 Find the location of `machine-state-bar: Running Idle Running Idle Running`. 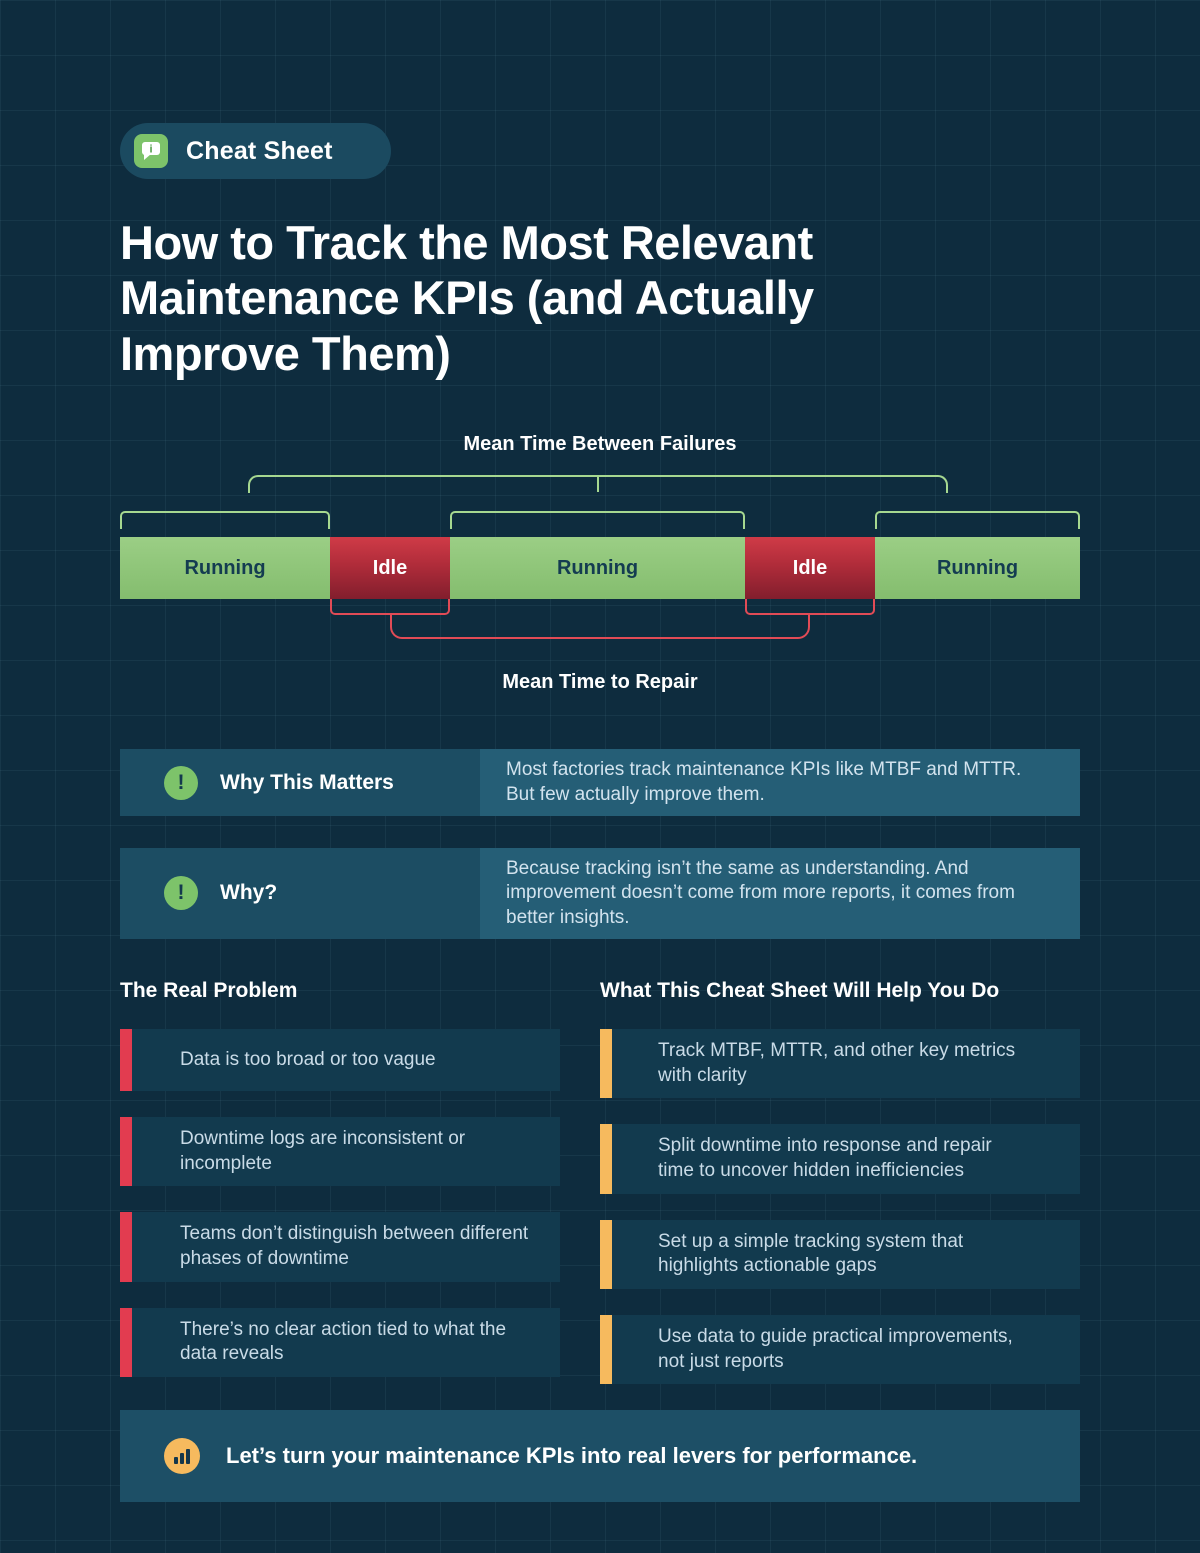

machine-state-bar: Running Idle Running Idle Running is located at coordinates (600, 568).